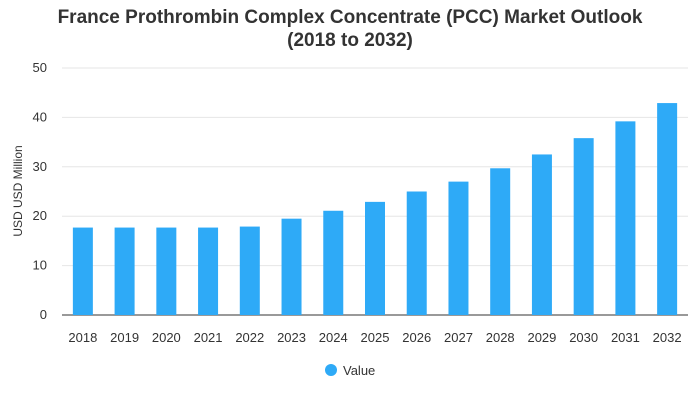 The height and width of the screenshot is (400, 700). I want to click on bar-2023, so click(291, 266).